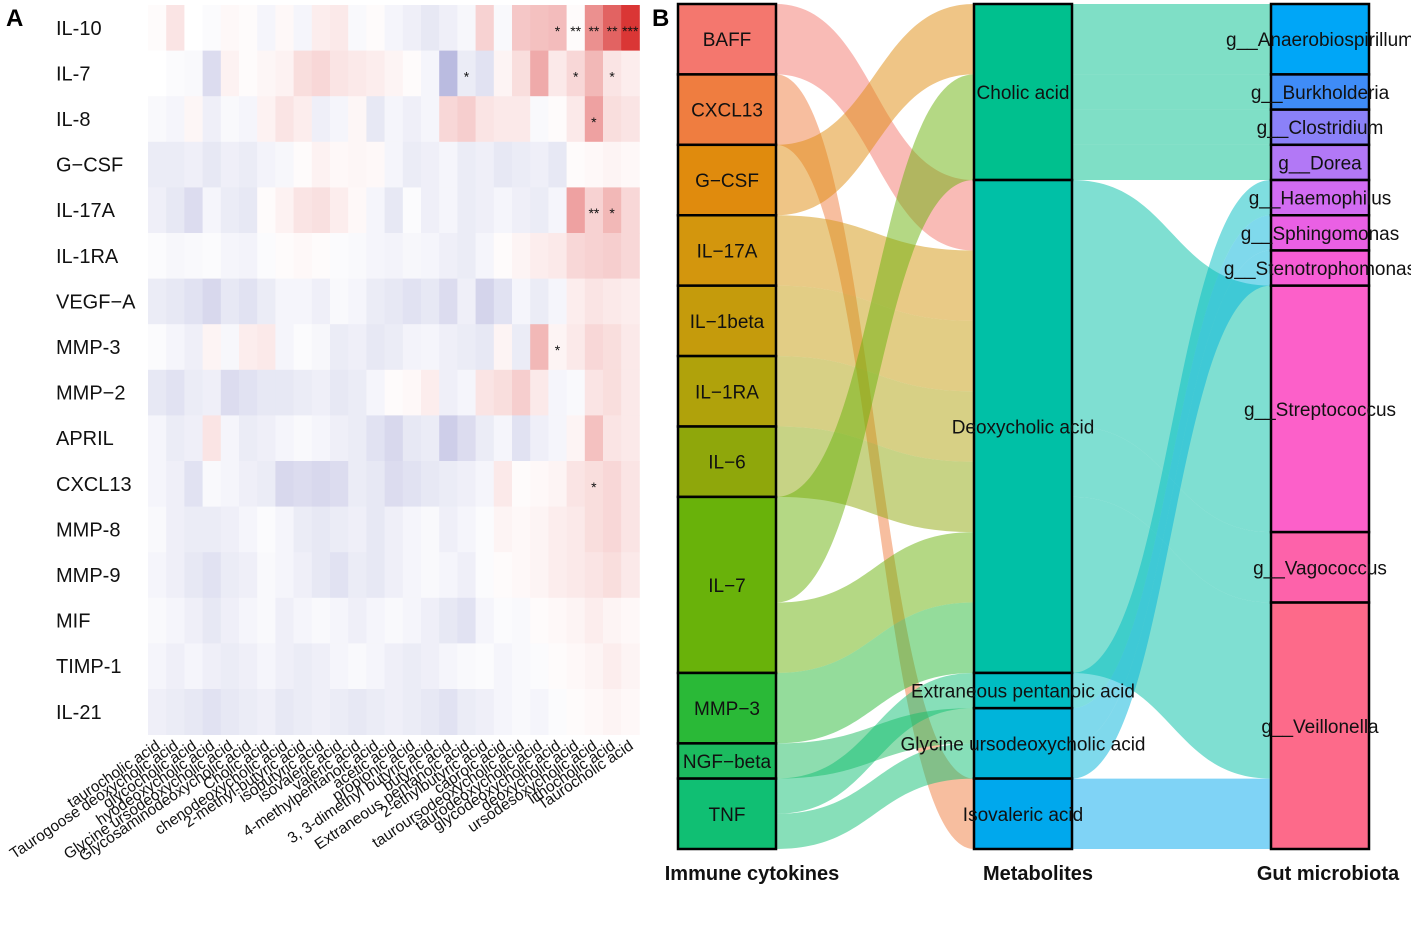 This screenshot has width=1411, height=936. Describe the element at coordinates (727, 181) in the screenshot. I see `node-label: G−CSF` at that location.